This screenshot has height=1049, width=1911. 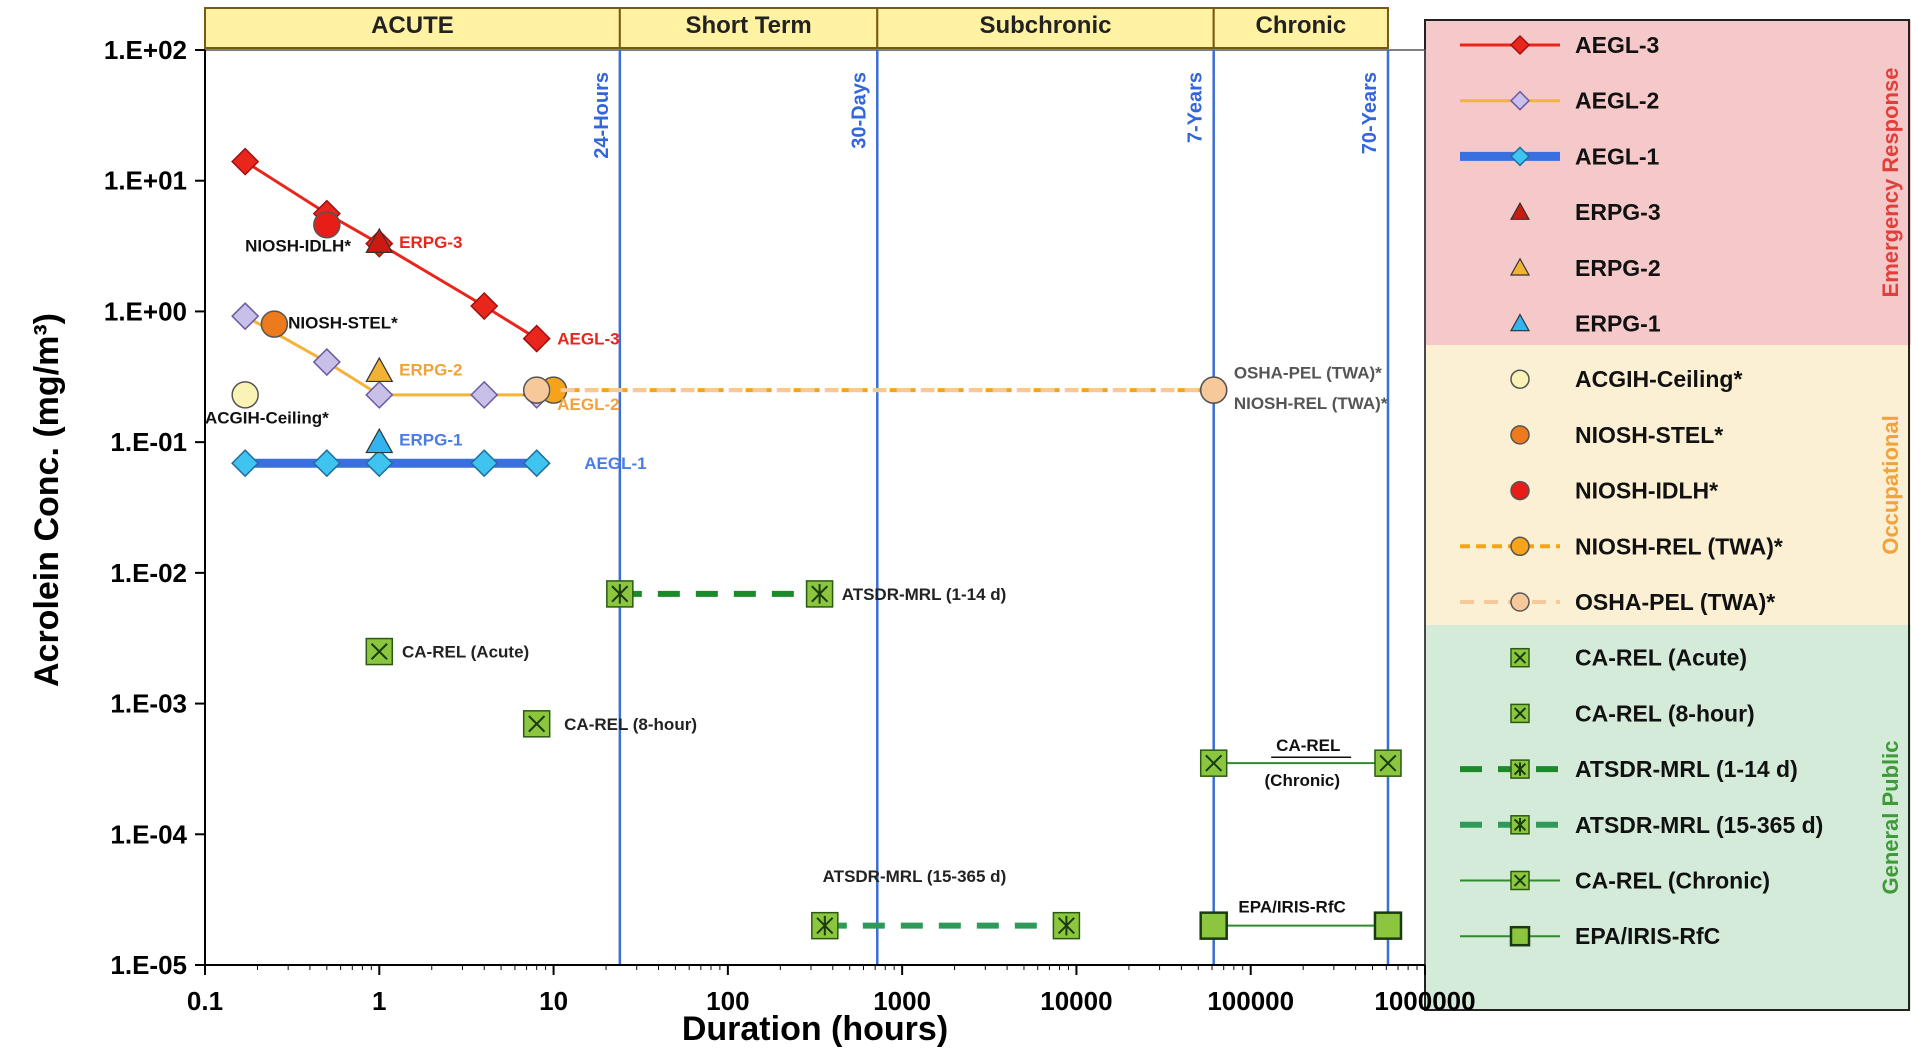 What do you see at coordinates (1890, 183) in the screenshot?
I see `legend-group-label-0: Emergency Response` at bounding box center [1890, 183].